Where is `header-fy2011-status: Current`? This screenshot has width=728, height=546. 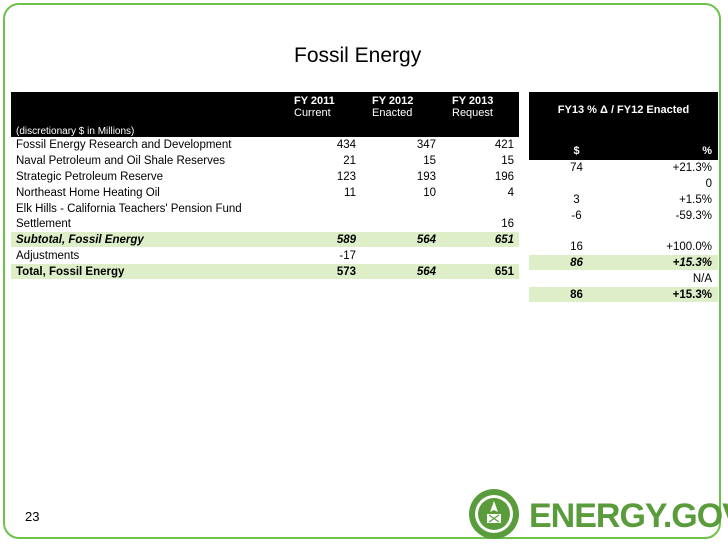 header-fy2011-status: Current is located at coordinates (322, 114).